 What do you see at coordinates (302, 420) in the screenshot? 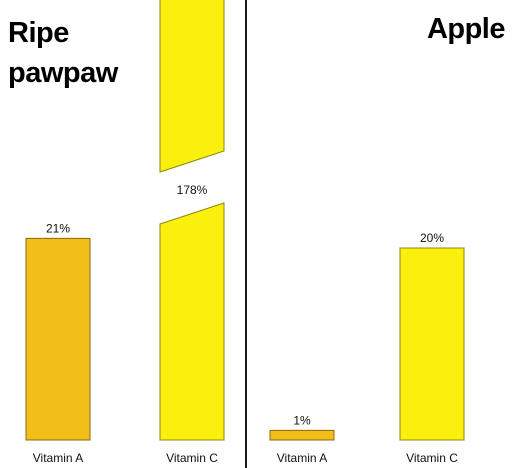
I see `value-label-vitamin-a: 1%` at bounding box center [302, 420].